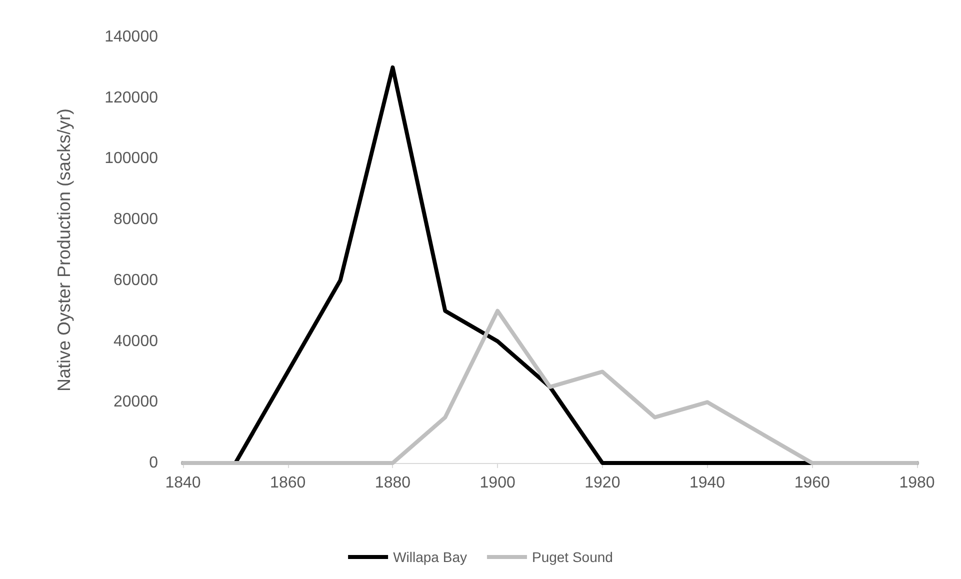 This screenshot has height=579, width=961. Describe the element at coordinates (707, 483) in the screenshot. I see `x-tick-label: 1940` at that location.